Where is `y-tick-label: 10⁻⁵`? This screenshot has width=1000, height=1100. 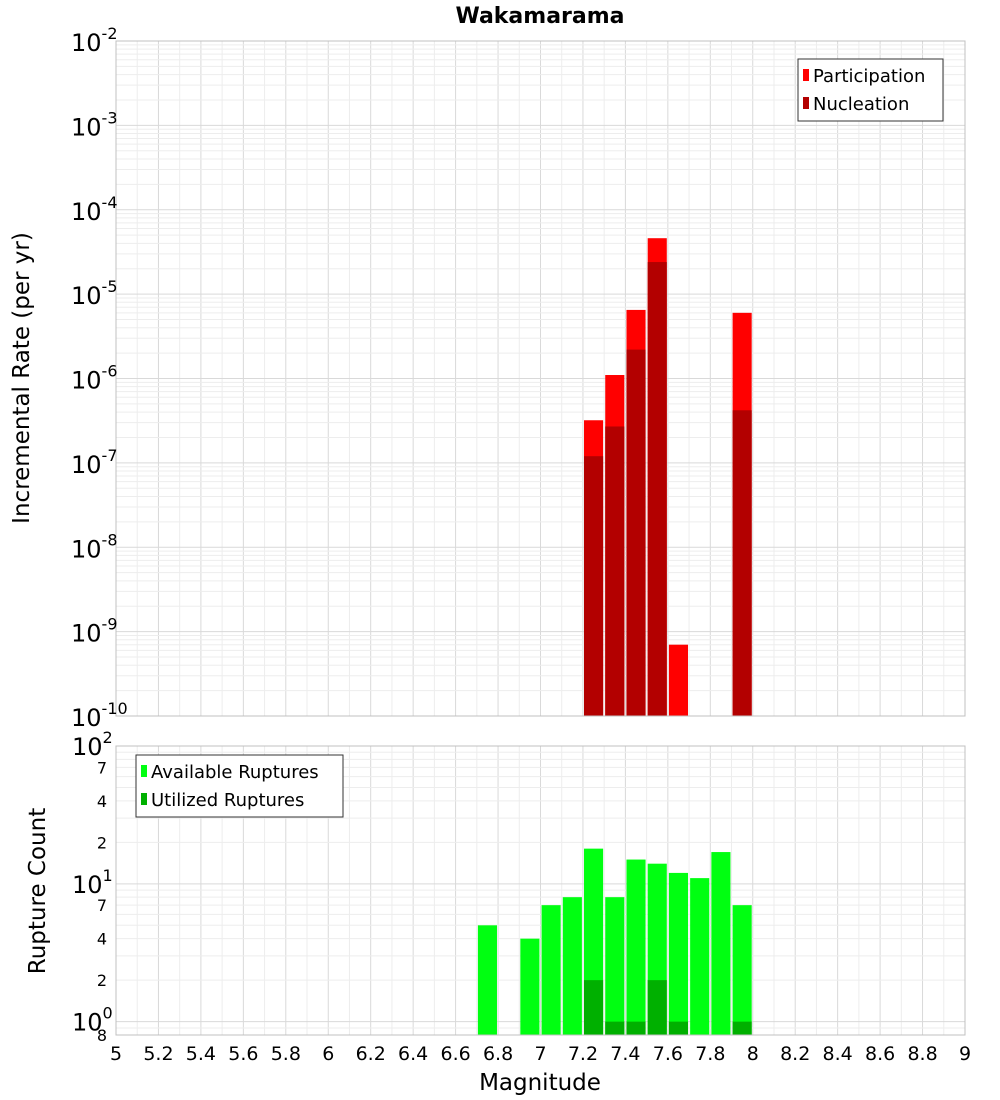 y-tick-label: 10⁻⁵ is located at coordinates (94, 293).